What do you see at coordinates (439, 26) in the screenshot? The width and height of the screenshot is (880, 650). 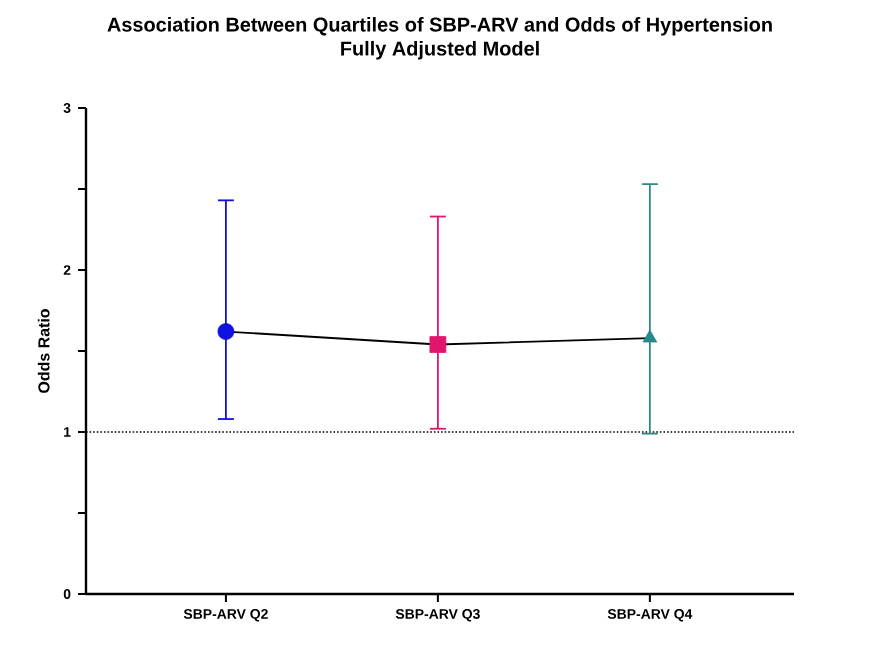 I see `chart-title: Association Between Quartiles of SBP-ARV and Odds of Hypertension` at bounding box center [439, 26].